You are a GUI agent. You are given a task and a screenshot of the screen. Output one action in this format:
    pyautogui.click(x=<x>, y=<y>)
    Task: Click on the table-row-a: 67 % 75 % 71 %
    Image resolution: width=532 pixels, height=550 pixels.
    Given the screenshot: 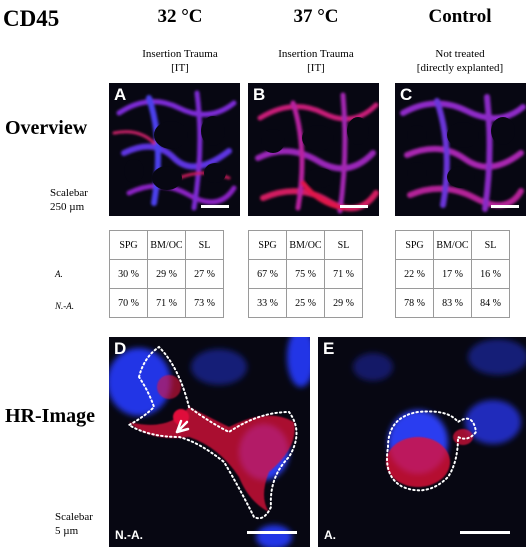 What is the action you would take?
    pyautogui.click(x=305, y=274)
    